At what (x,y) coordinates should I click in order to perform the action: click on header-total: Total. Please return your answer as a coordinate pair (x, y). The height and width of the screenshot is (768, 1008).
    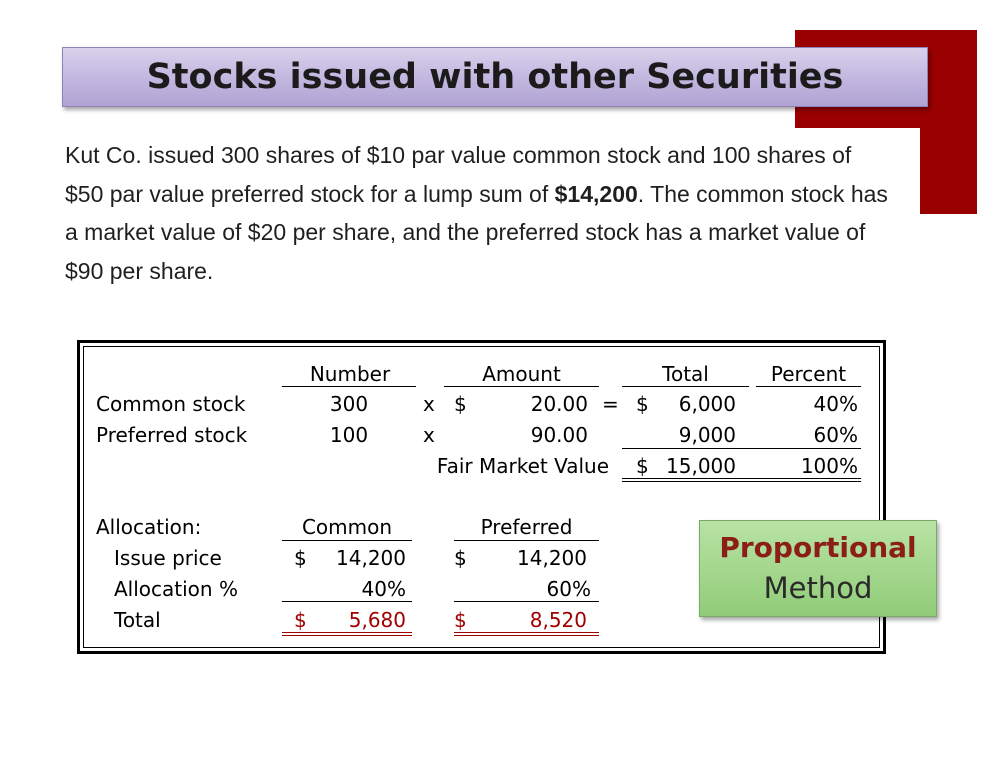
    Looking at the image, I should click on (685, 374).